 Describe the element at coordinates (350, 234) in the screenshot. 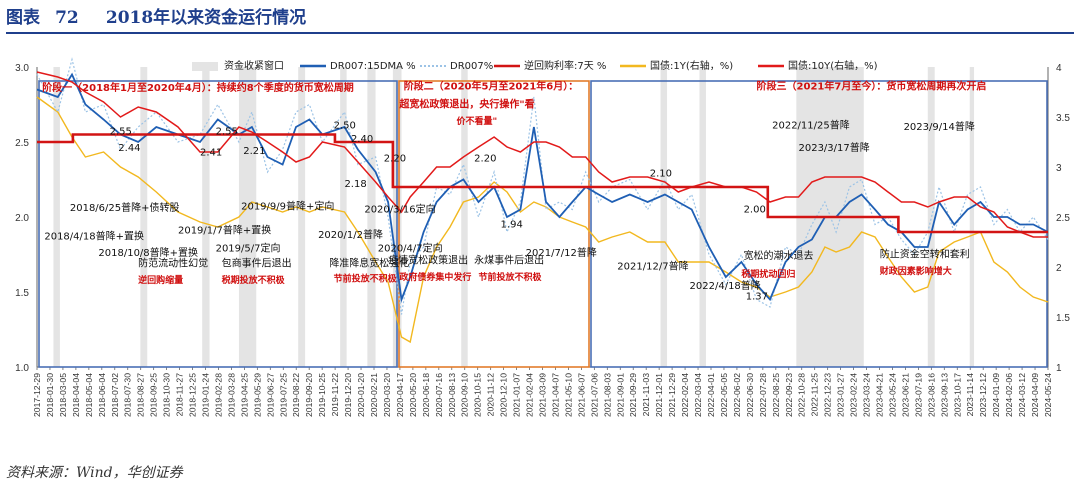

I see `annotation-label: 2020/1/2普降` at that location.